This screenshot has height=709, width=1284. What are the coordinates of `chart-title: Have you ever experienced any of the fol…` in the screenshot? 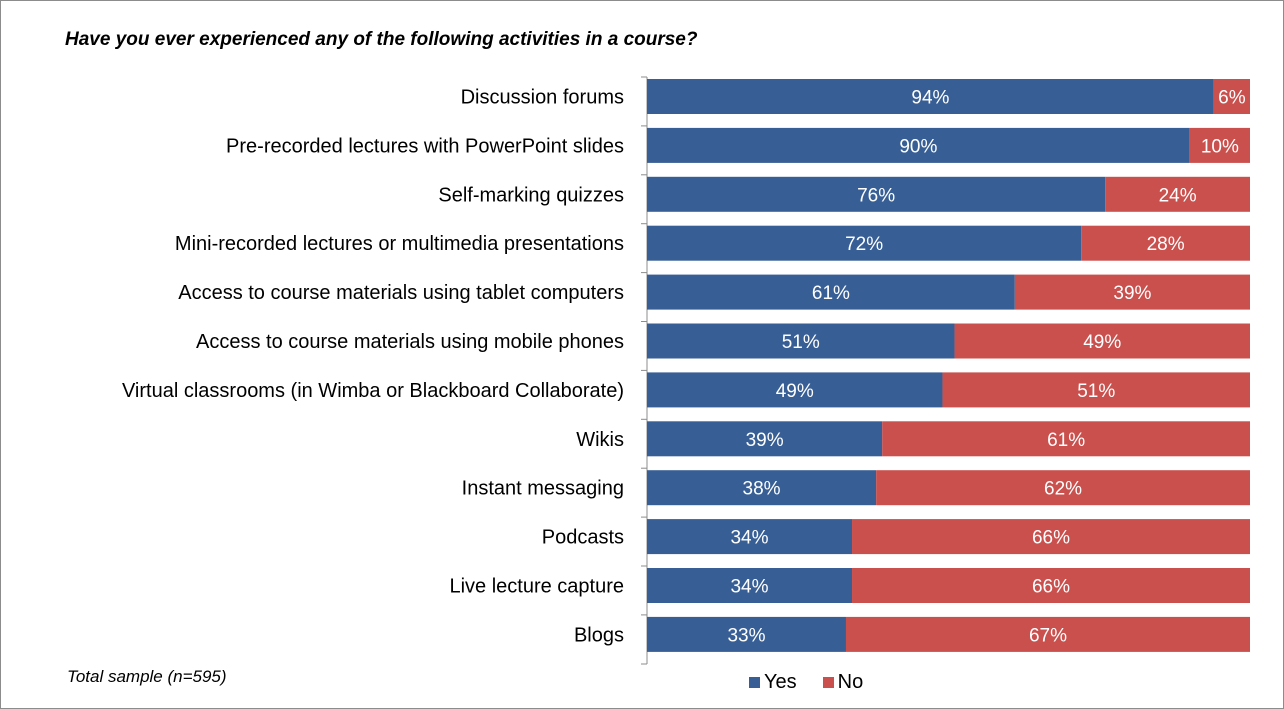 It's located at (381, 39).